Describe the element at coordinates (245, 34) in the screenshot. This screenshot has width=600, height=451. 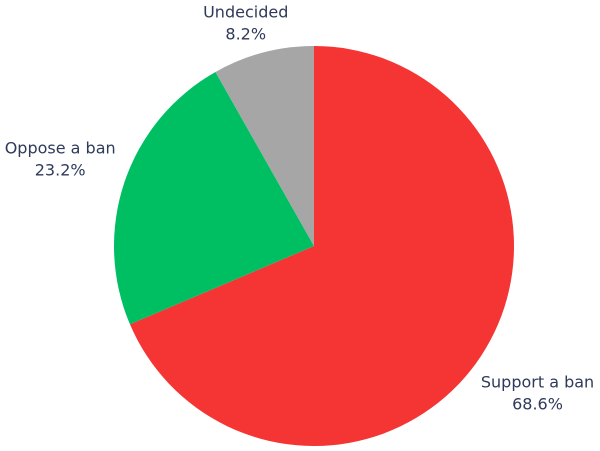
I see `slice-value-label: 8.2%` at that location.